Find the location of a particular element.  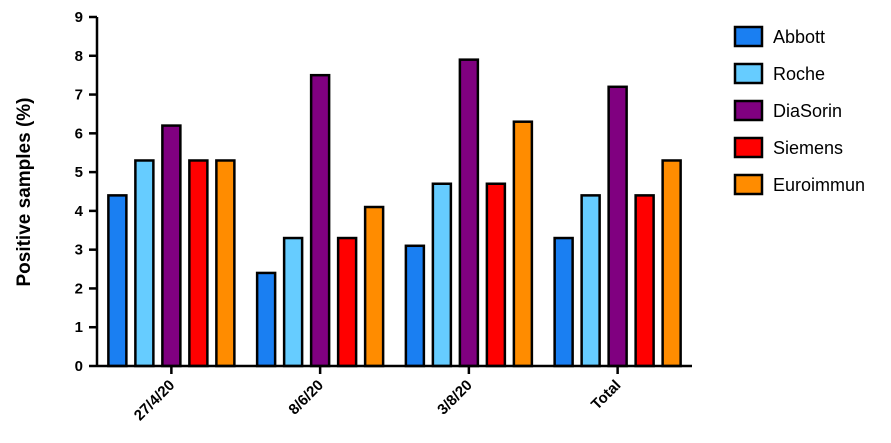

legend-swatch-diasorin is located at coordinates (748, 110).